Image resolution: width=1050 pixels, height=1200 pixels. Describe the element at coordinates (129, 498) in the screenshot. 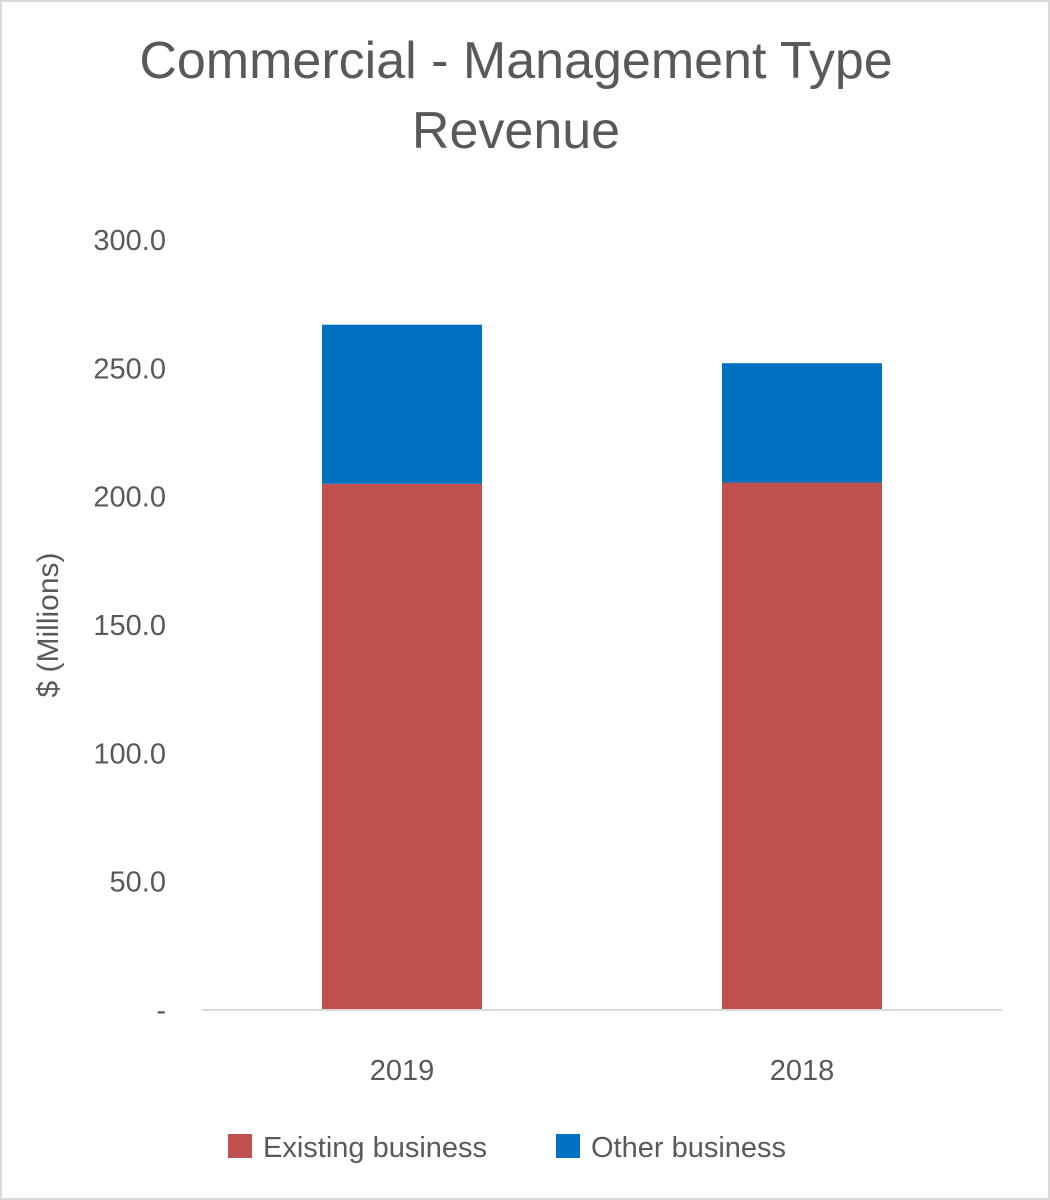

I see `y-tick-label: 200.0` at that location.